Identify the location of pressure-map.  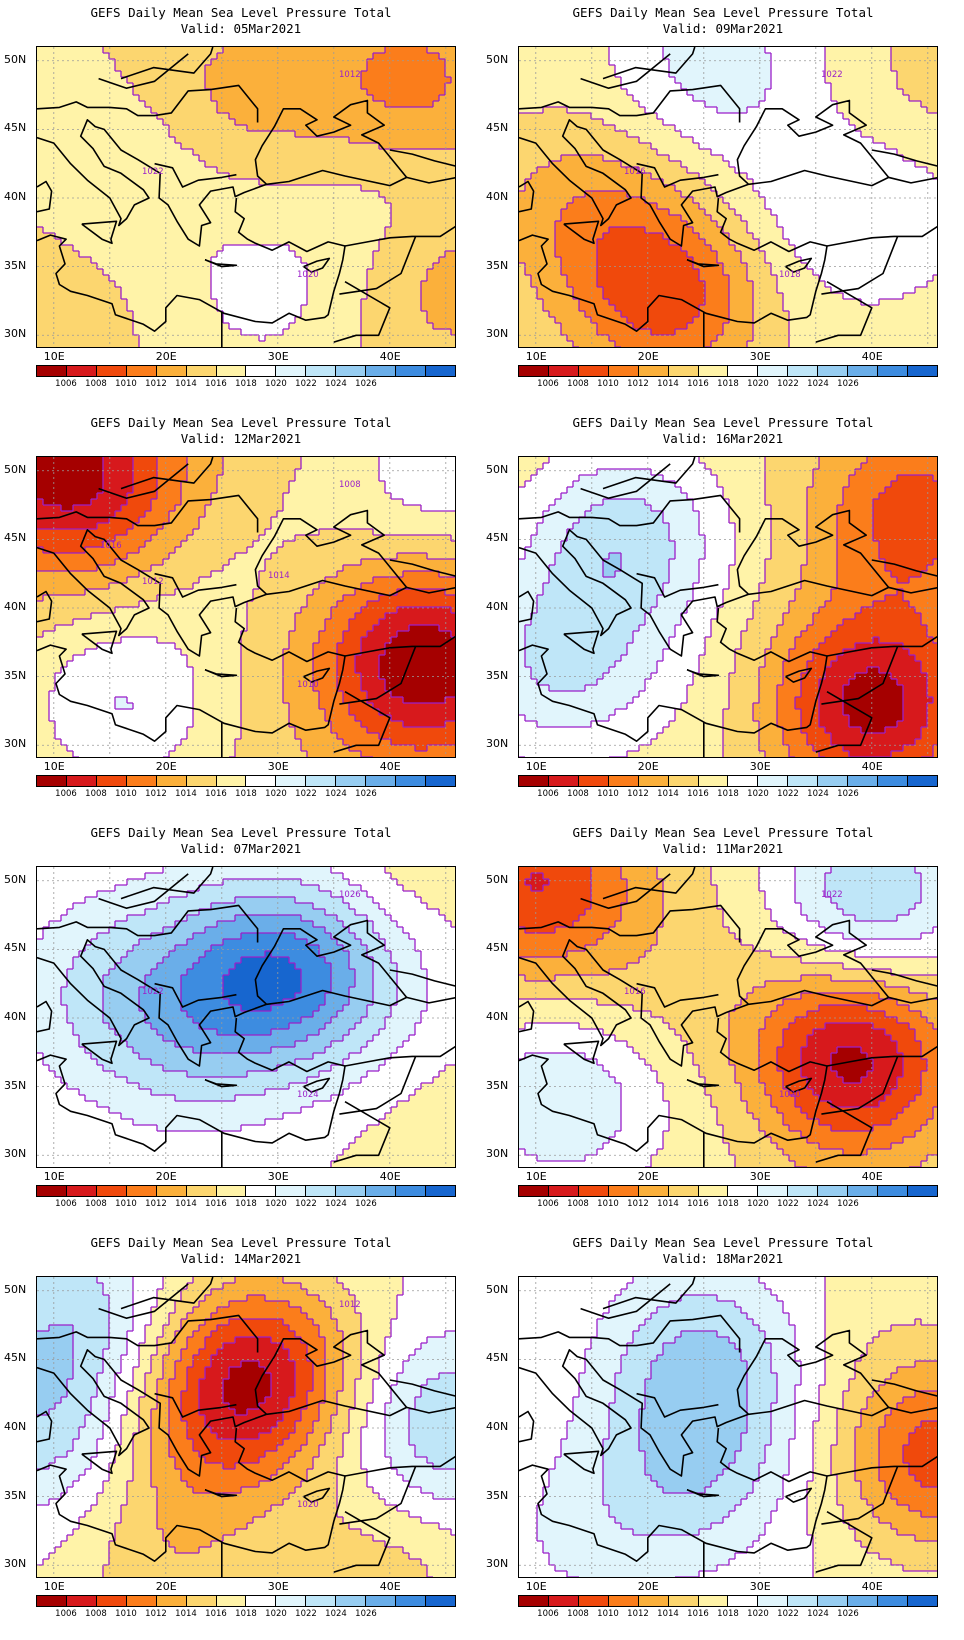
(728, 607).